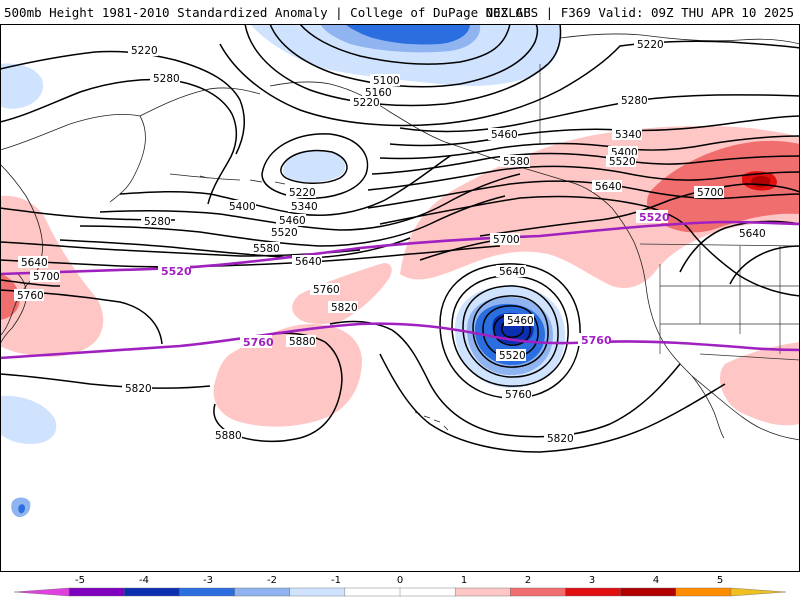 Image resolution: width=800 pixels, height=604 pixels. I want to click on us-state-lines, so click(729, 303).